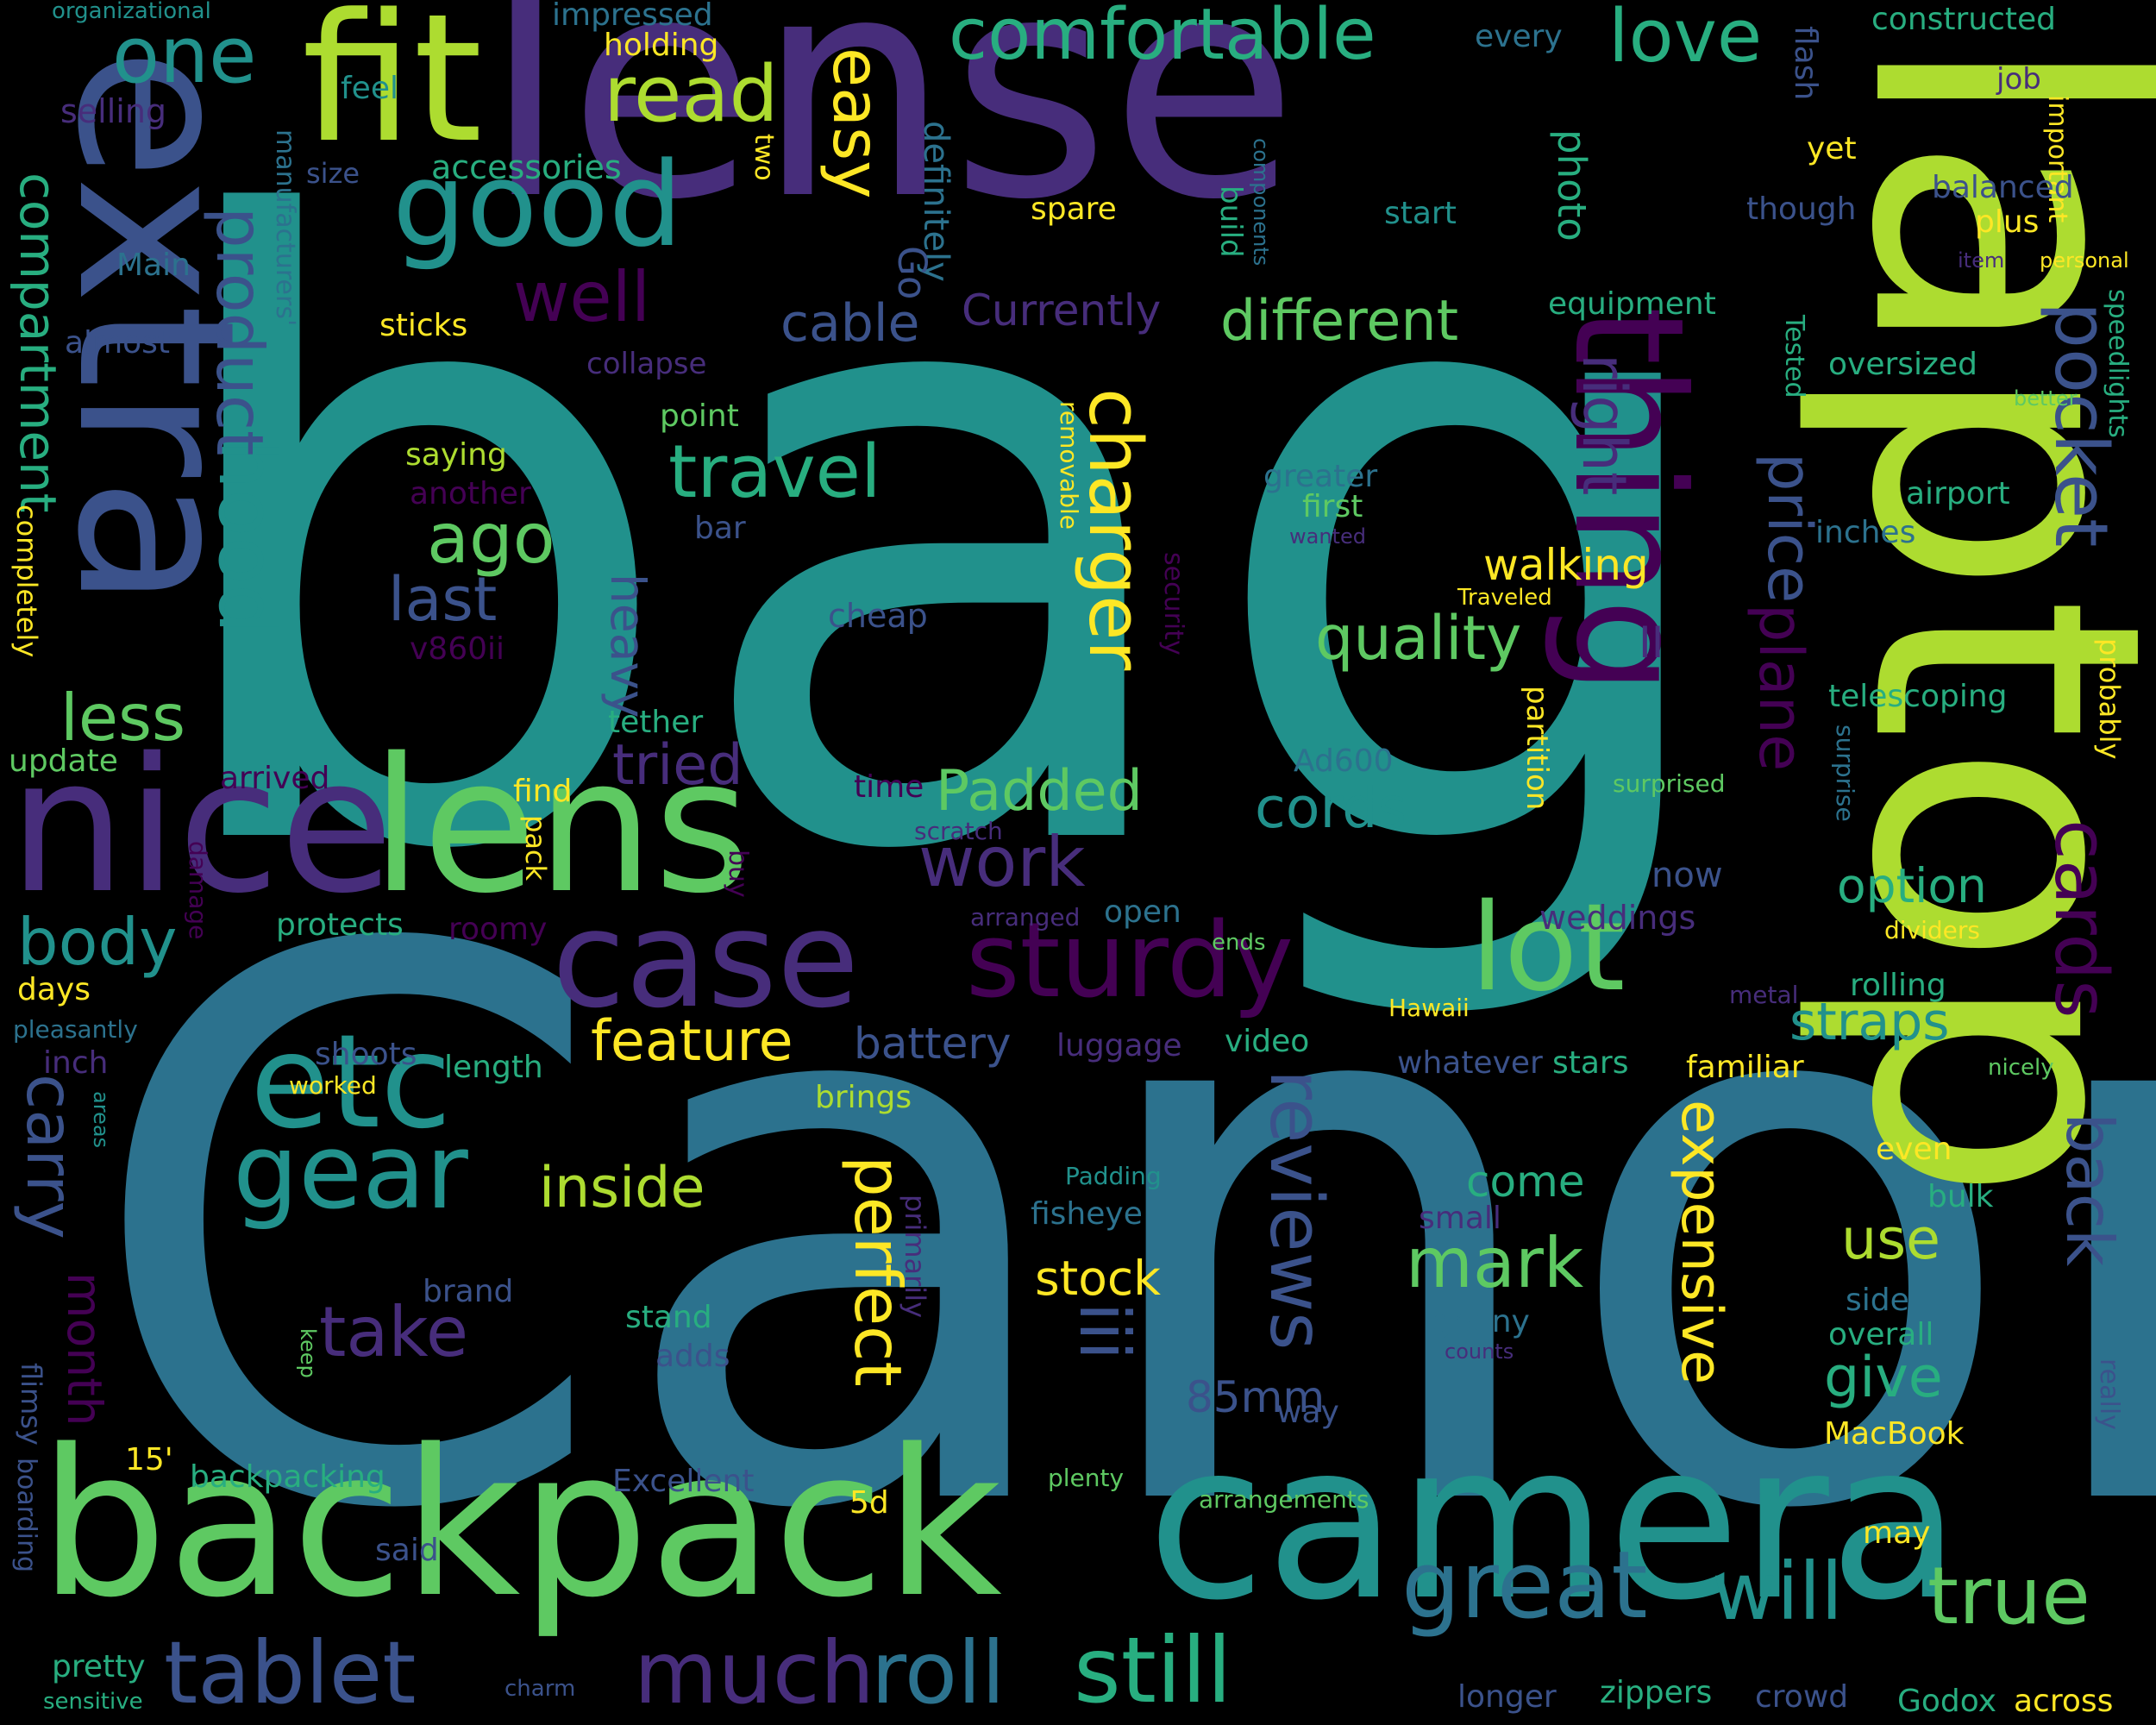 This screenshot has height=1725, width=2156. Describe the element at coordinates (2007, 222) in the screenshot. I see `cloud-word-plus: plus` at that location.